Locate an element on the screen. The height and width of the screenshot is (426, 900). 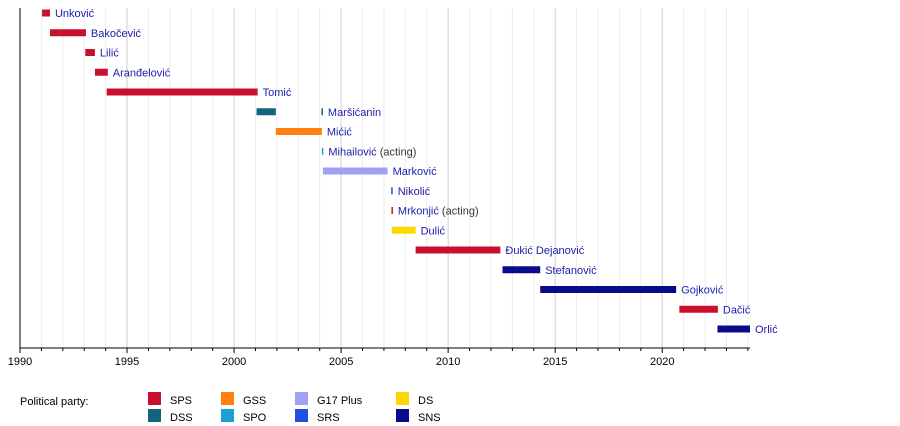
speaker-name: Dulić is located at coordinates (433, 231).